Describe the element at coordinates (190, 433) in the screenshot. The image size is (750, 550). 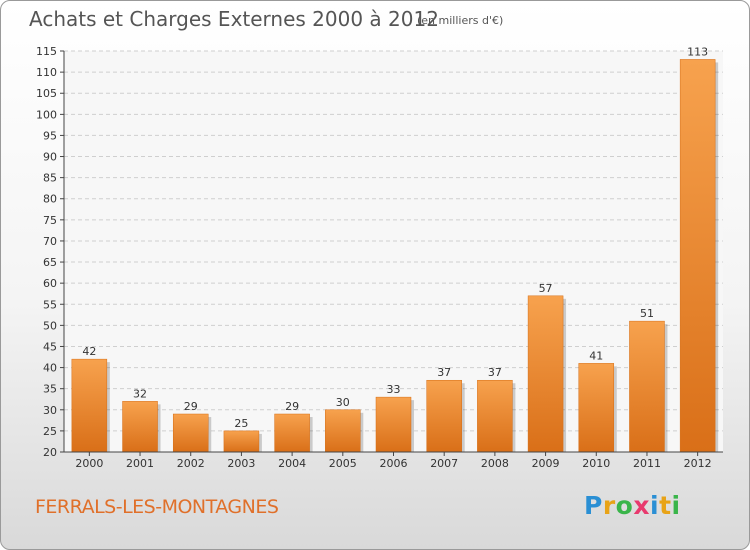
I see `bar-2002` at that location.